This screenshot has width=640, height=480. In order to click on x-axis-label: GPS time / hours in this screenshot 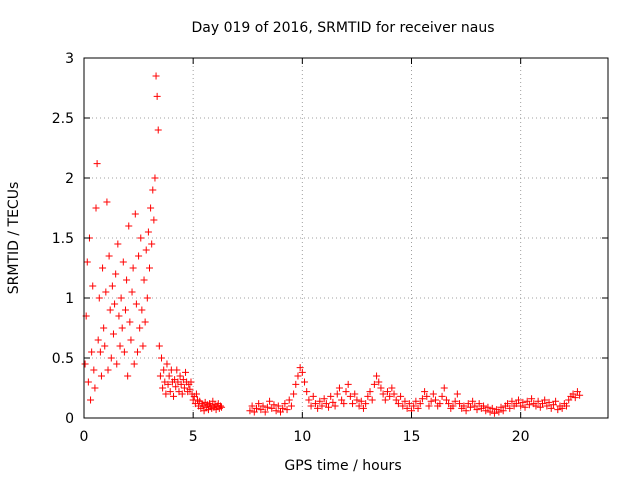, I will do `click(342, 466)`.